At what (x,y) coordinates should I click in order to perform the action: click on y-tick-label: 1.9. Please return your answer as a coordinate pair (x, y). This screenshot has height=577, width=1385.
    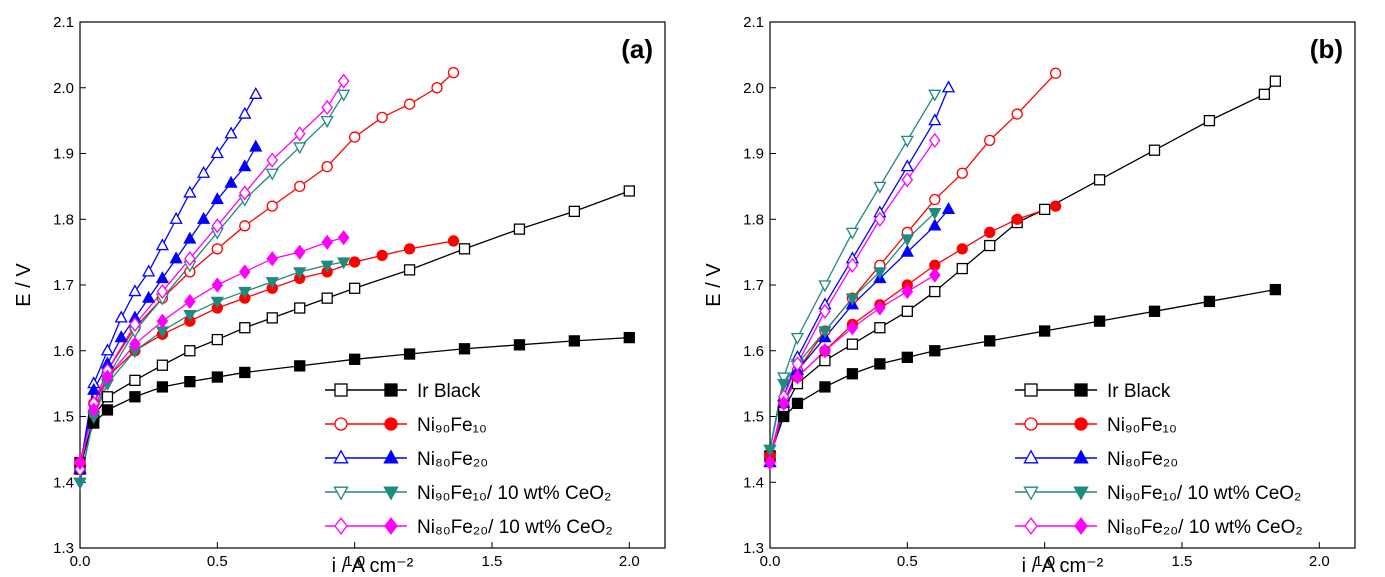
    Looking at the image, I should click on (63, 154).